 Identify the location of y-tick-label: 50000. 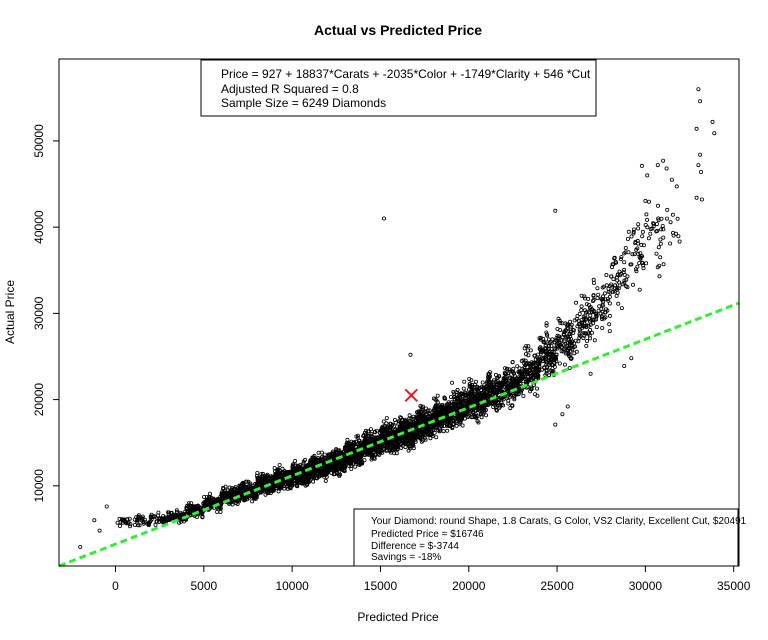
(39, 141).